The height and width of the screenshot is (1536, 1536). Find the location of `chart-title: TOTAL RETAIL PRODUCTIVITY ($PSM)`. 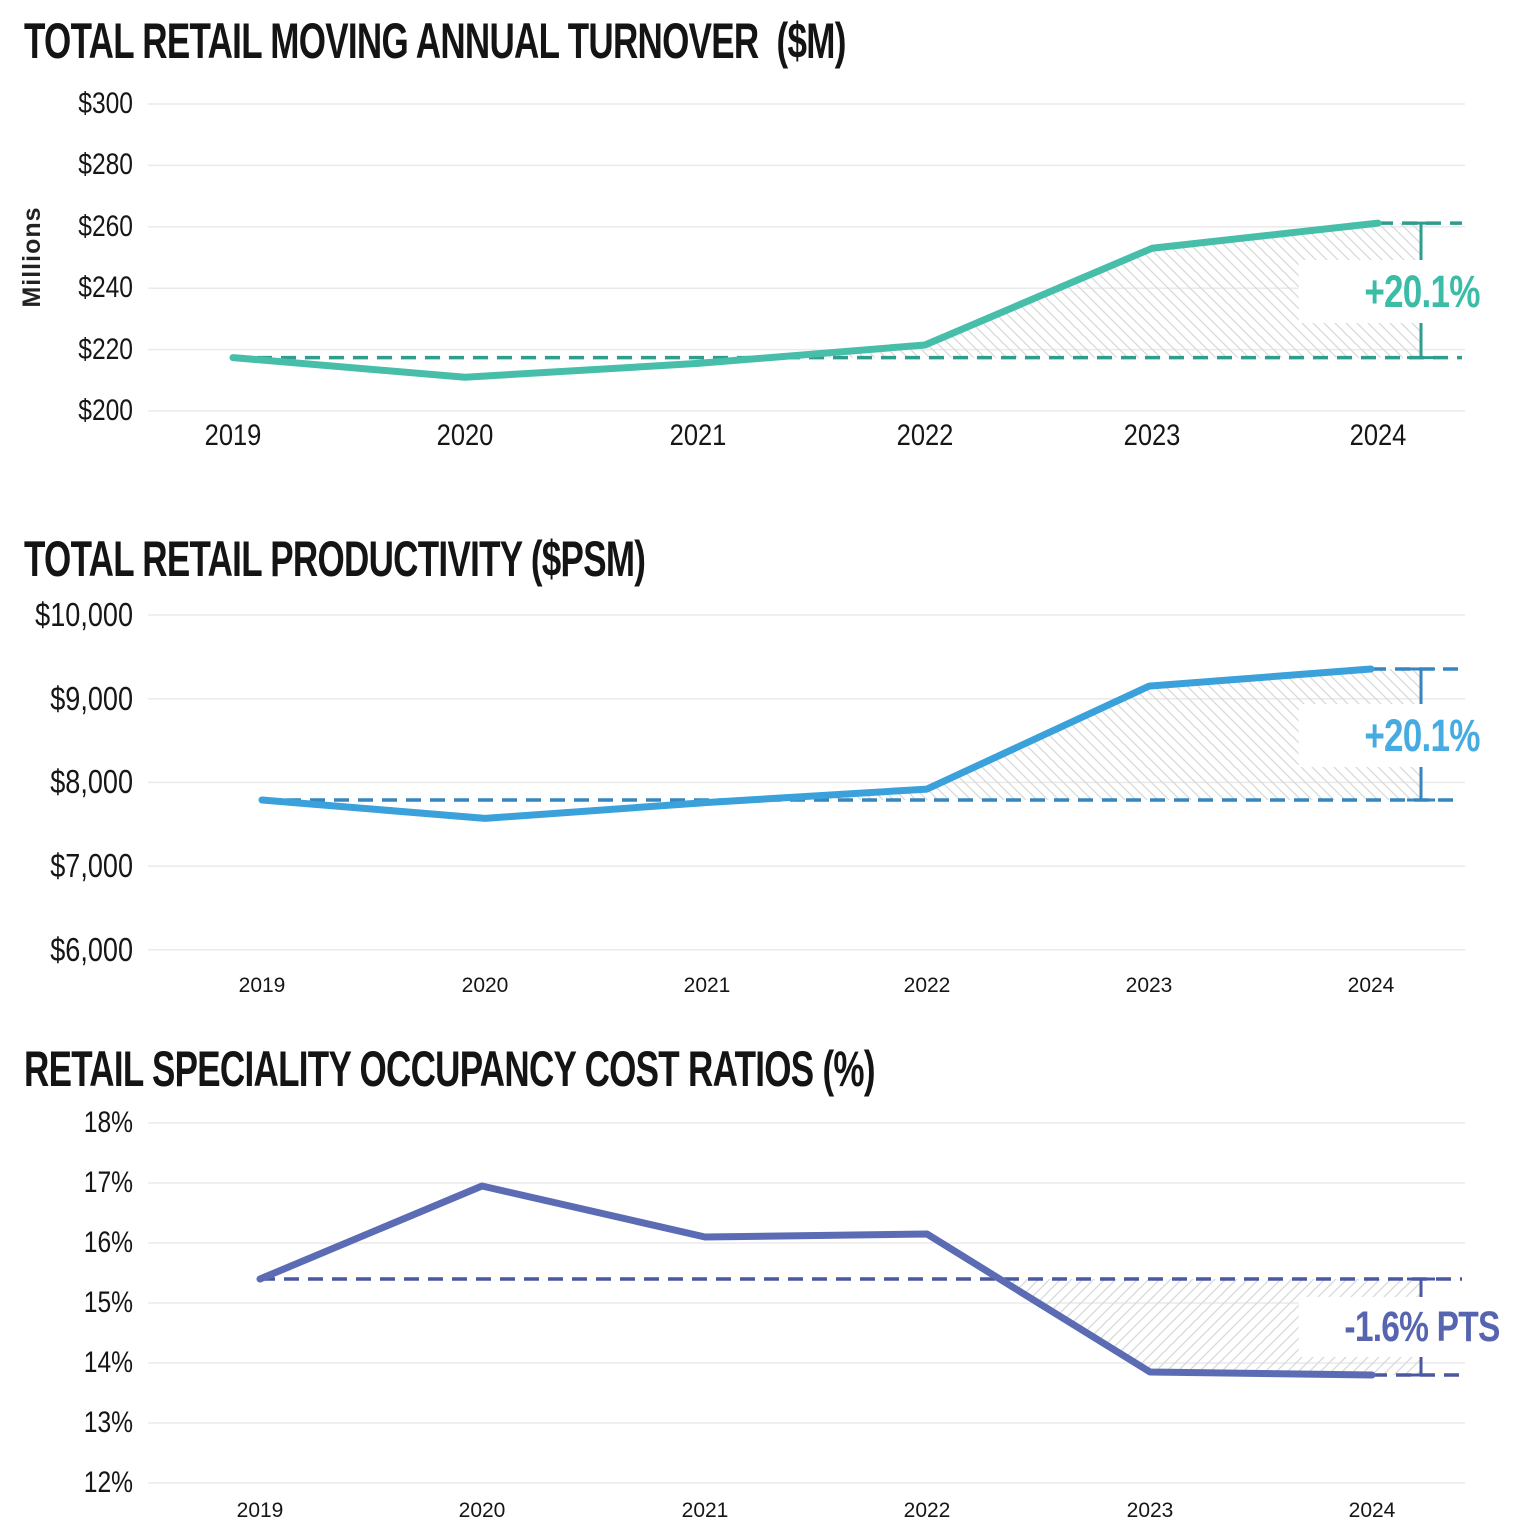

chart-title: TOTAL RETAIL PRODUCTIVITY ($PSM) is located at coordinates (335, 559).